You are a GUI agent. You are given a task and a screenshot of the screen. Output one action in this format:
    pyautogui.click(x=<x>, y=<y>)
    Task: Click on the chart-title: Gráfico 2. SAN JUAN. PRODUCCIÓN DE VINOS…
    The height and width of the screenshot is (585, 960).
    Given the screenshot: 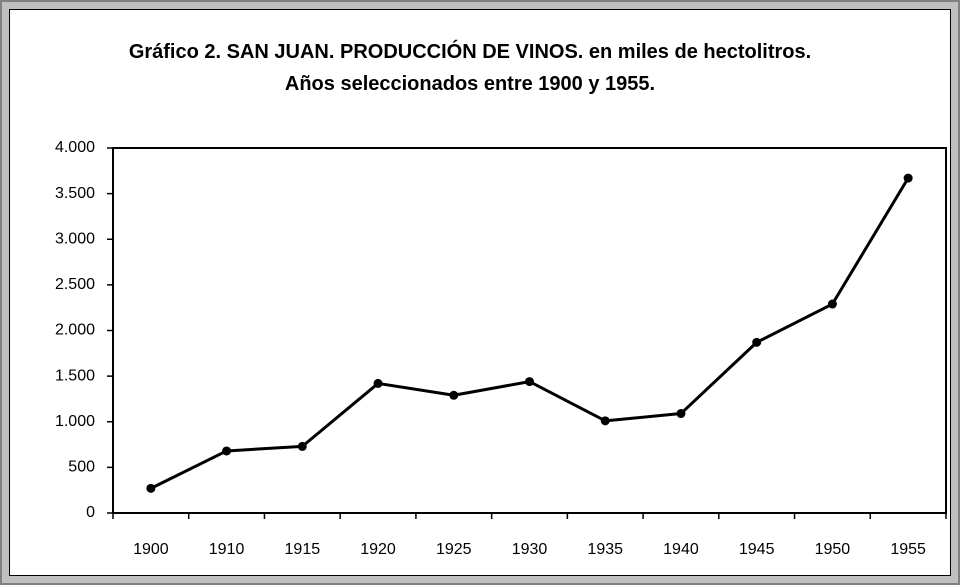 What is the action you would take?
    pyautogui.click(x=470, y=68)
    